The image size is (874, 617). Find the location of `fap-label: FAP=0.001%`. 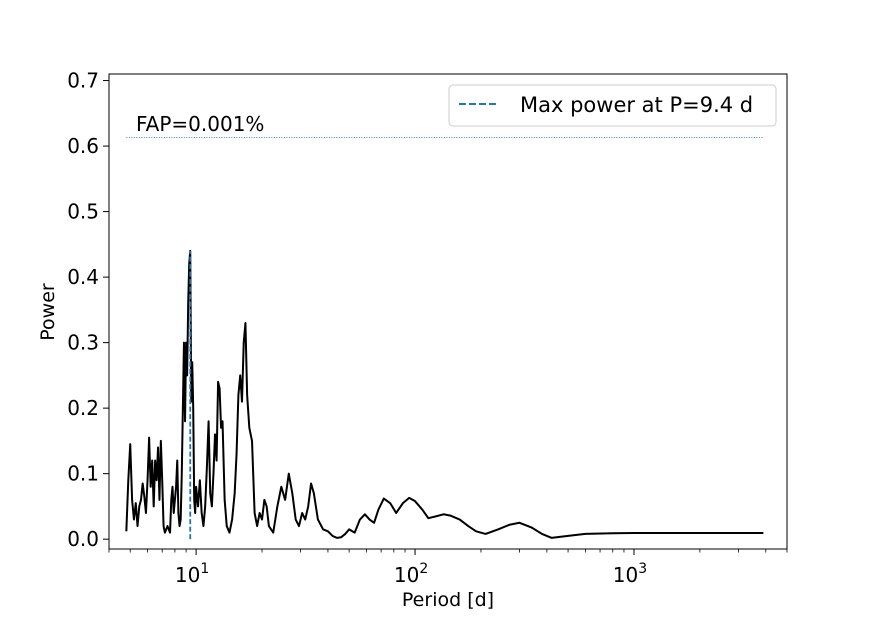

fap-label: FAP=0.001% is located at coordinates (200, 124).